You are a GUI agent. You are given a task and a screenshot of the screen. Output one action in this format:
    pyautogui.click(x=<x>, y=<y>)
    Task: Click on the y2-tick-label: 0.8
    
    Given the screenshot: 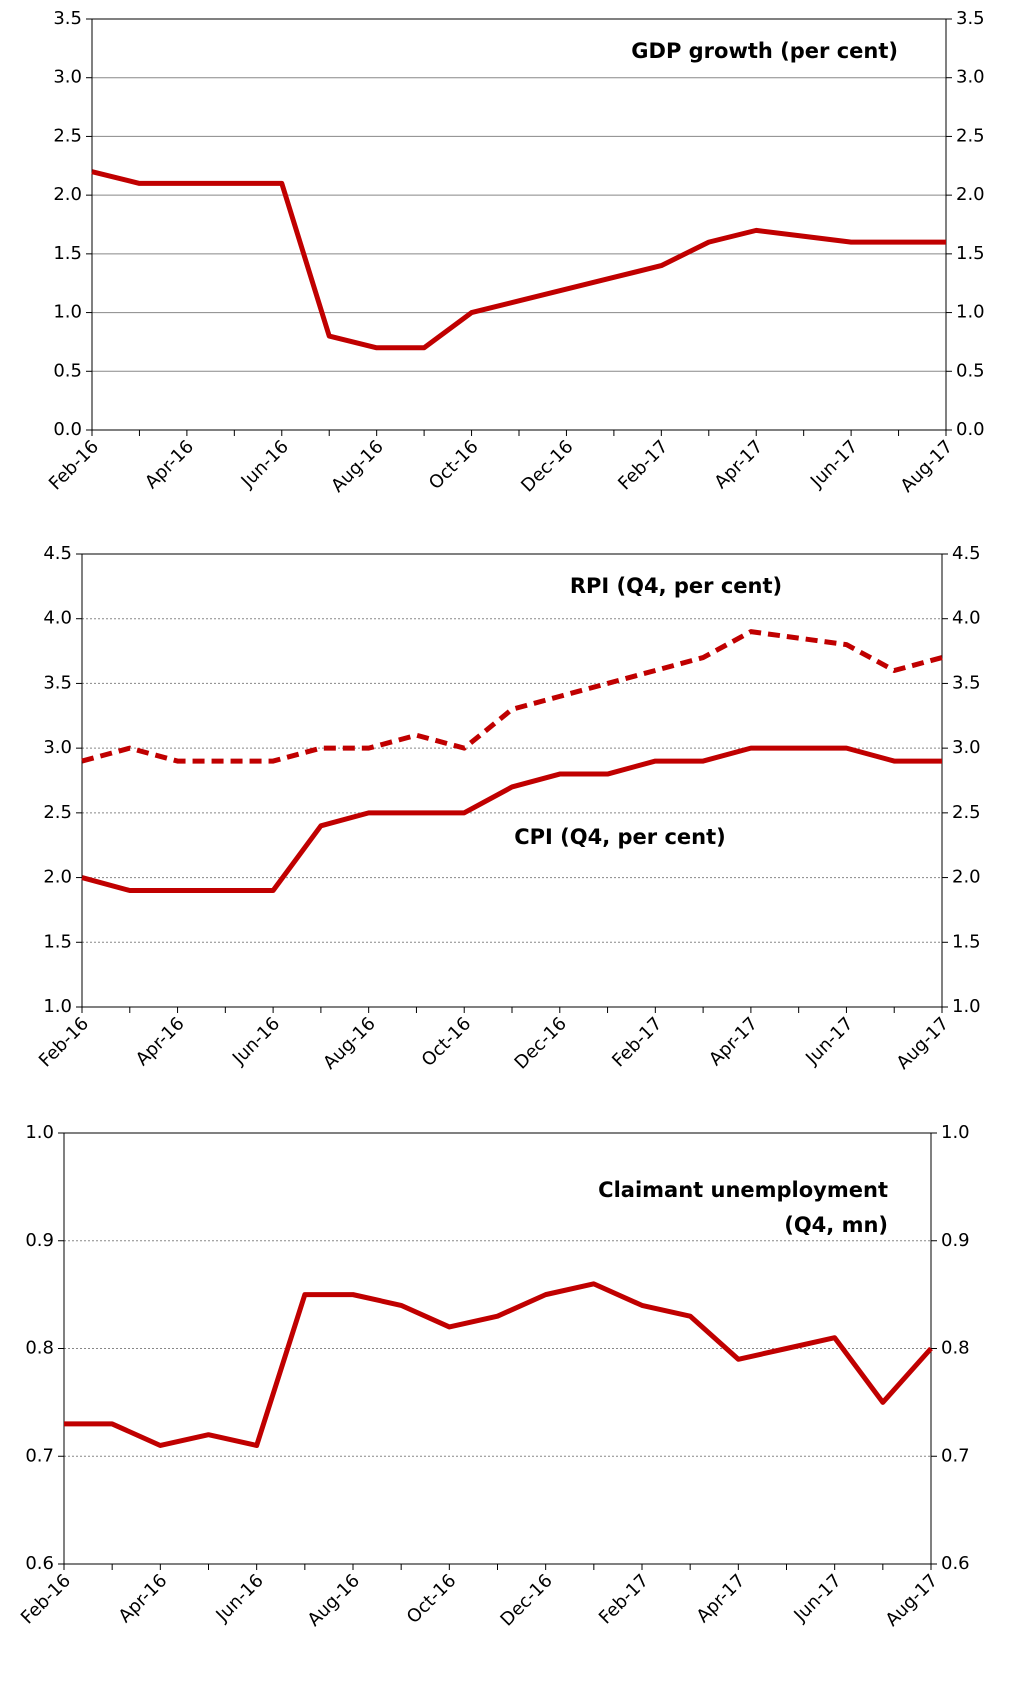 What is the action you would take?
    pyautogui.click(x=955, y=1348)
    